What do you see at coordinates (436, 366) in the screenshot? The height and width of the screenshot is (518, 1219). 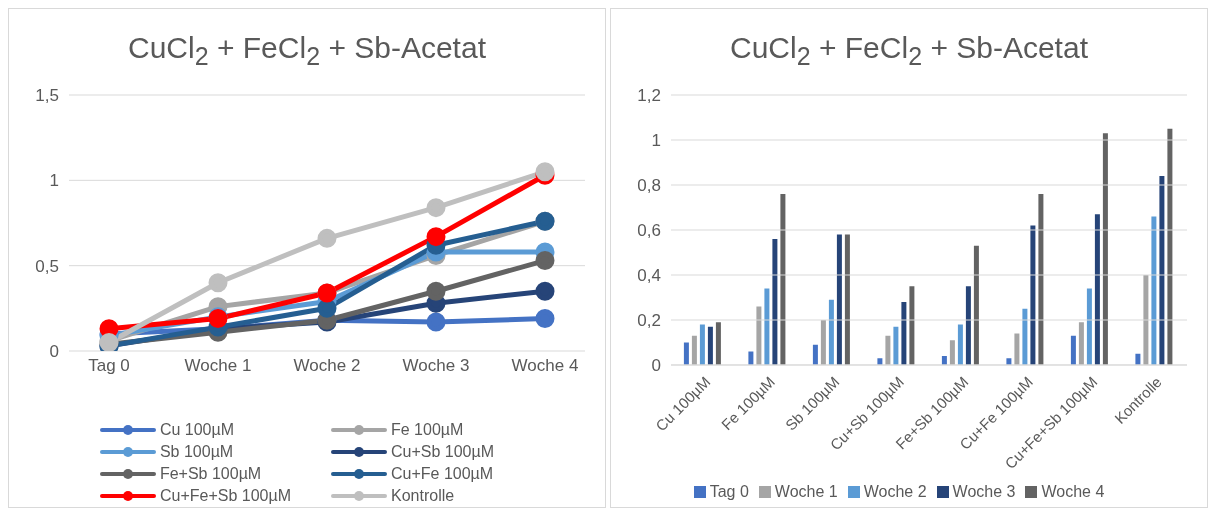 I see `x-tick-label: Woche 3` at bounding box center [436, 366].